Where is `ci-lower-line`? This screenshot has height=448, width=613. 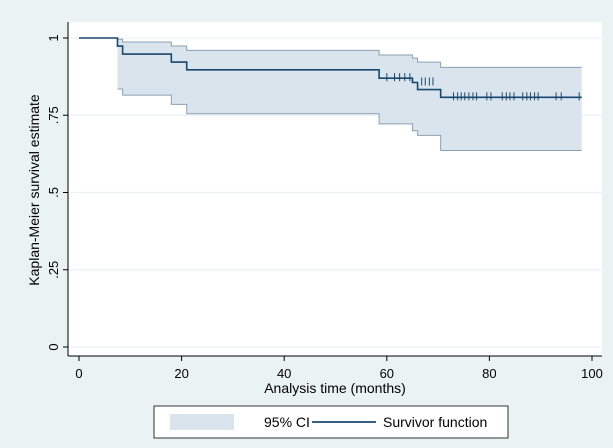 ci-lower-line is located at coordinates (349, 119).